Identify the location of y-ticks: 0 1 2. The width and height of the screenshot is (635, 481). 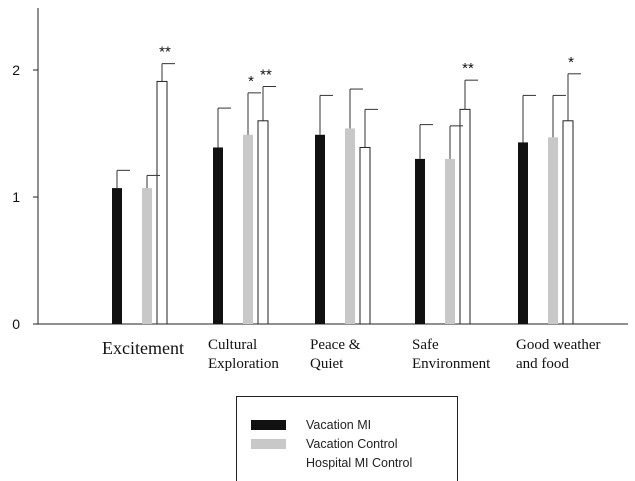
(25, 197).